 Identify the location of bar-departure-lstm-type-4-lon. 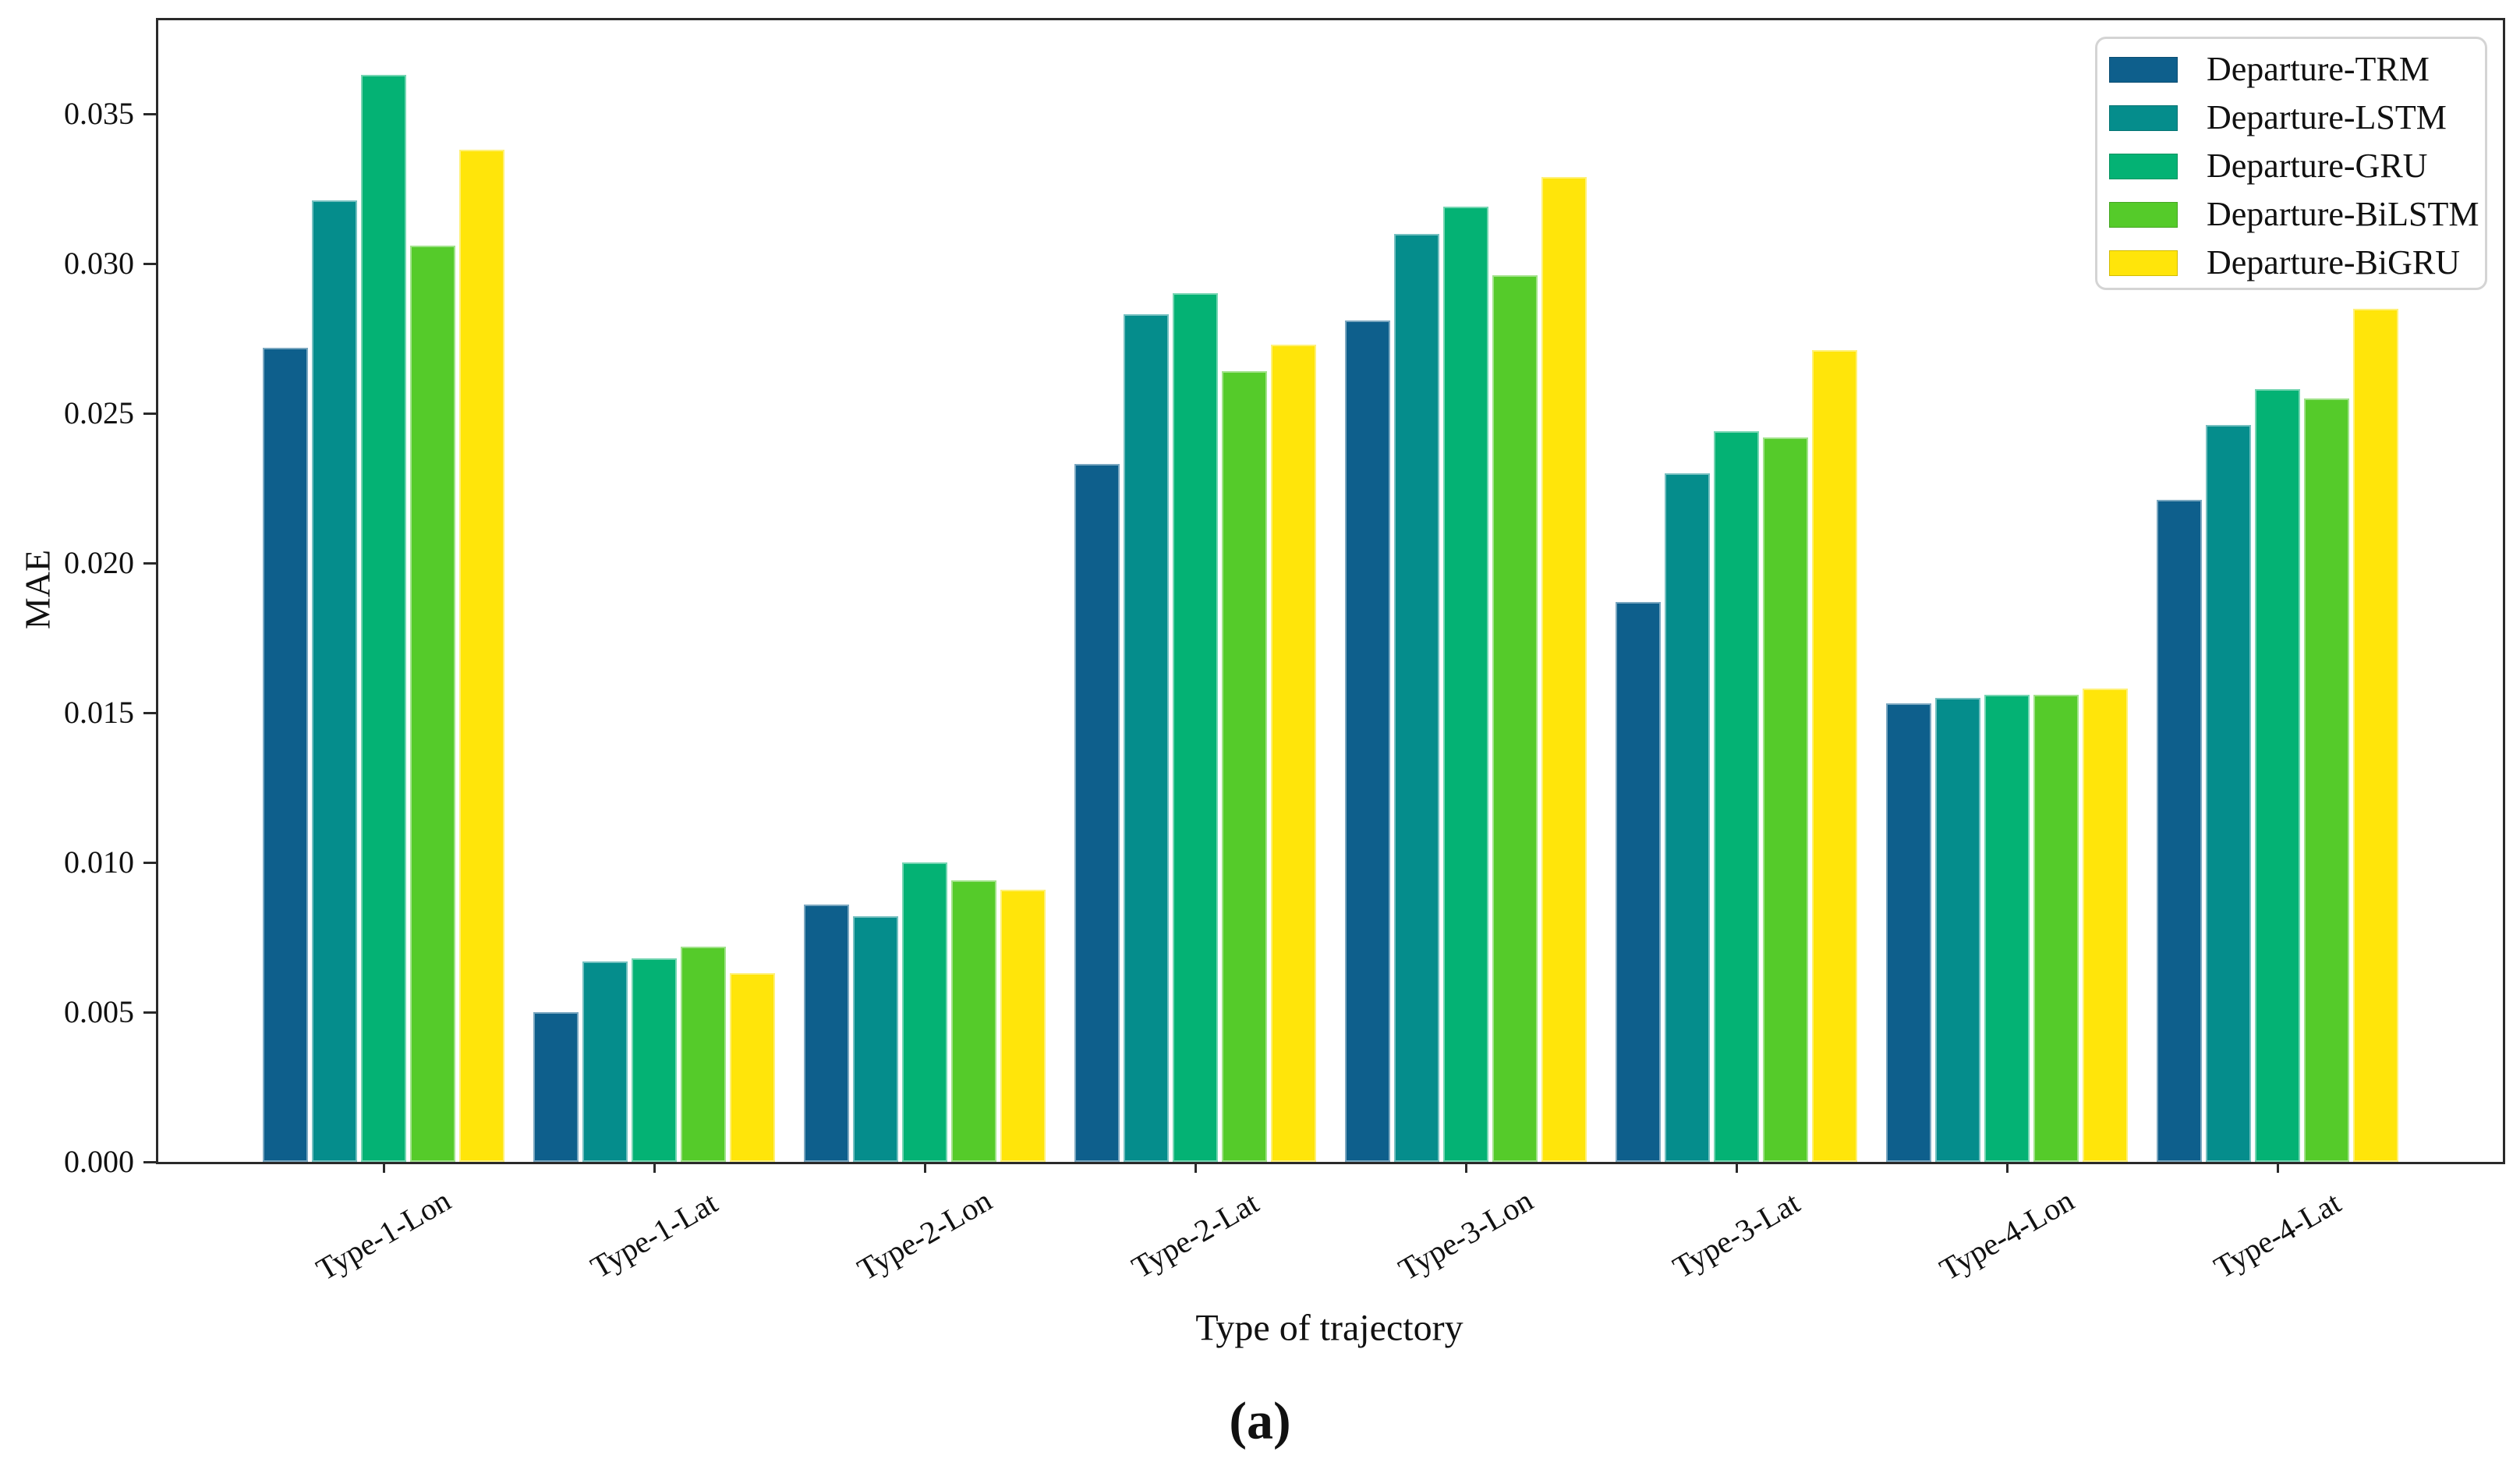
(1958, 929).